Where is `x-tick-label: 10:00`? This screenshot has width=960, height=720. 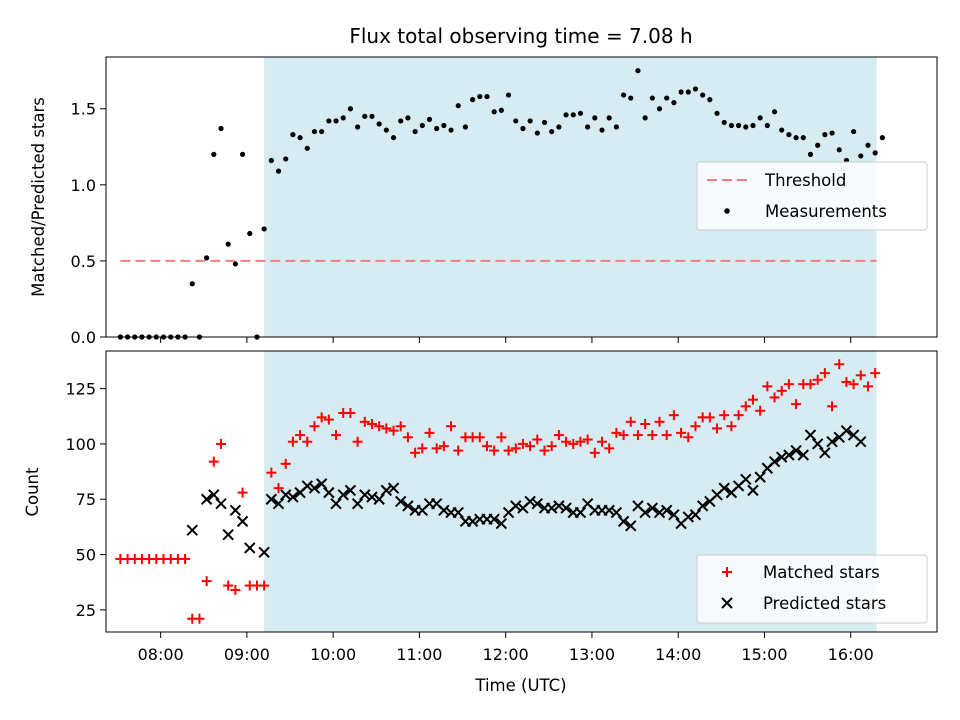 x-tick-label: 10:00 is located at coordinates (333, 654).